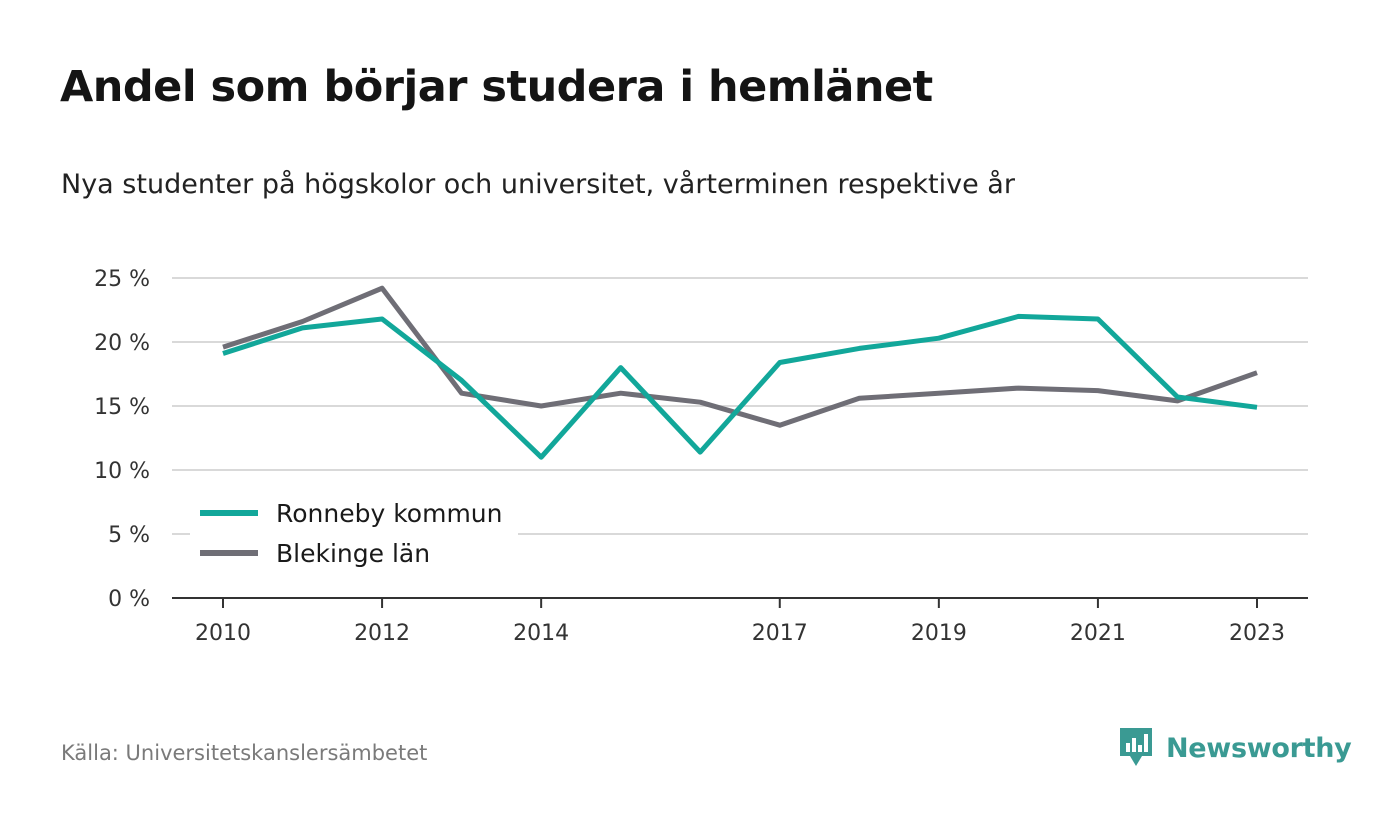 This screenshot has height=831, width=1400. I want to click on legend: Ronneby kommun Blekinge län, so click(354, 538).